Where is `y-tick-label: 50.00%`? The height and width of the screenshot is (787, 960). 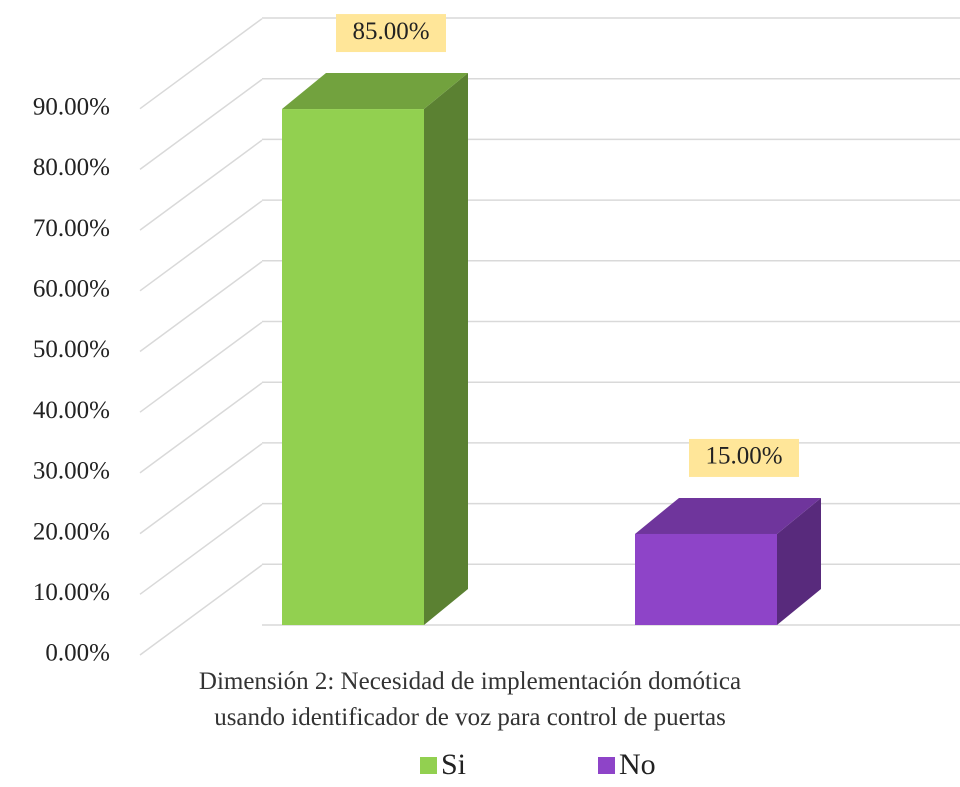
y-tick-label: 50.00% is located at coordinates (71, 349).